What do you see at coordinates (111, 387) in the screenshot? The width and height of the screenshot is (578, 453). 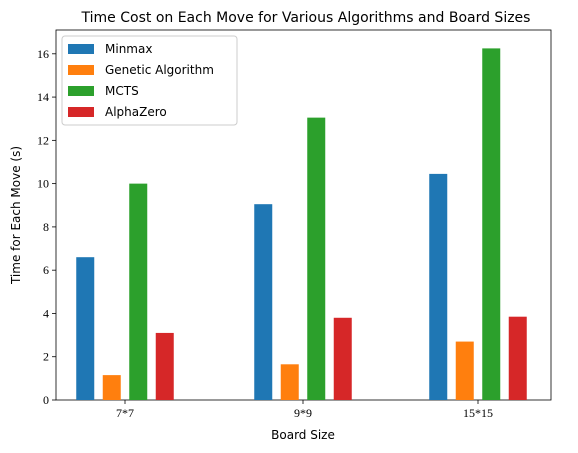 I see `bar-genetic-algorithm-7x7` at bounding box center [111, 387].